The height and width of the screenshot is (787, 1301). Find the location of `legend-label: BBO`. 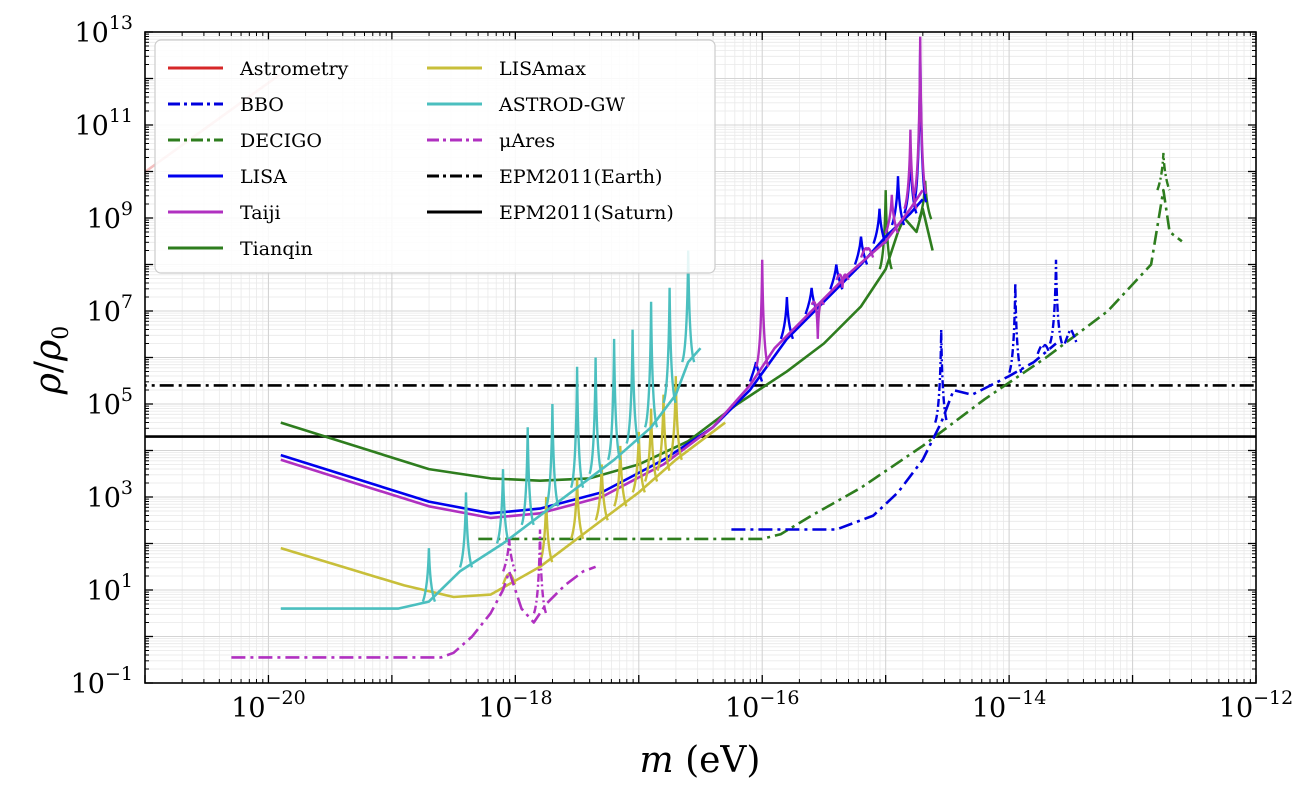

legend-label: BBO is located at coordinates (262, 105).